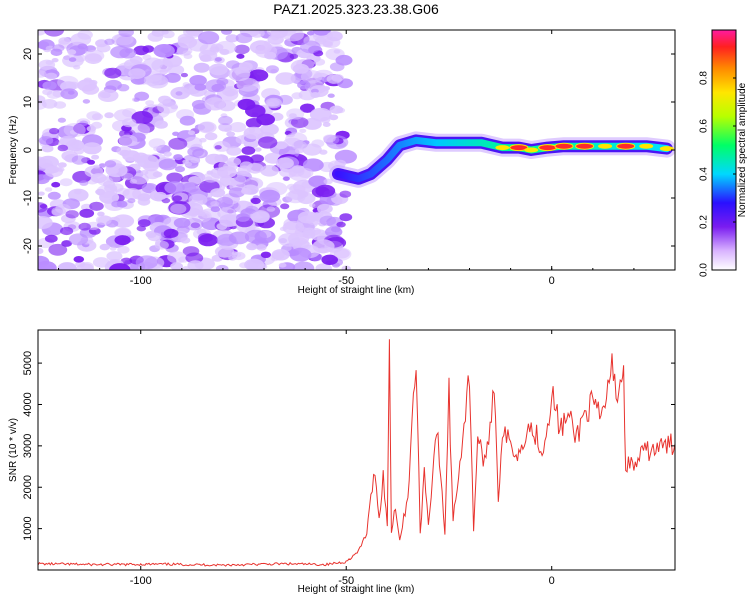 The image size is (750, 600). What do you see at coordinates (28, 363) in the screenshot?
I see `y-tick-label: 5000` at bounding box center [28, 363].